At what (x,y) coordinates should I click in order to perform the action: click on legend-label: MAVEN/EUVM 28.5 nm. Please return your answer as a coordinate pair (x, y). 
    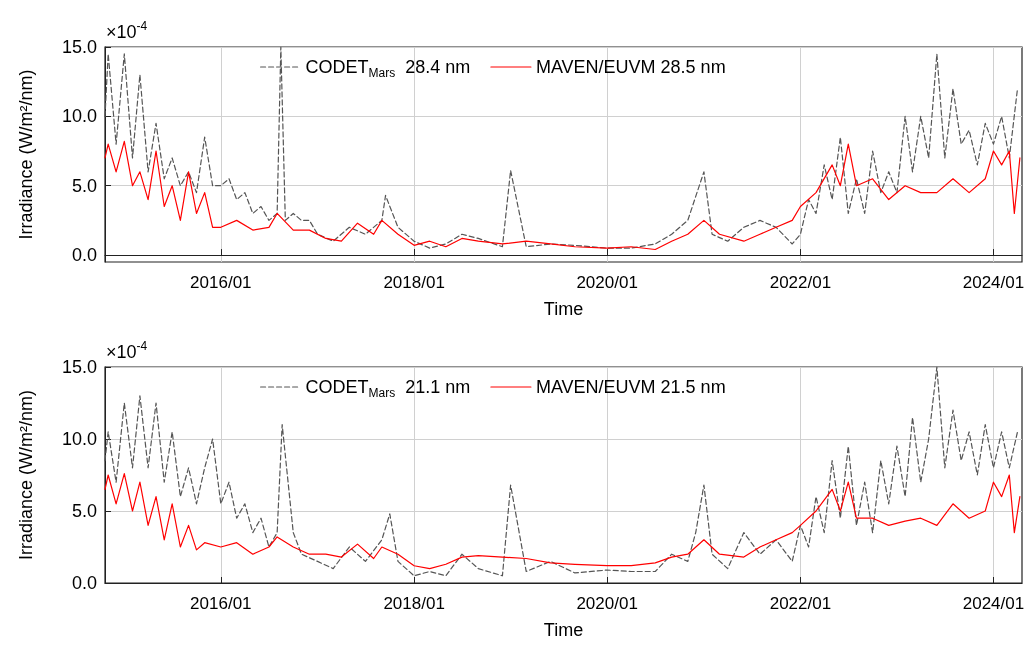
    Looking at the image, I should click on (630, 67).